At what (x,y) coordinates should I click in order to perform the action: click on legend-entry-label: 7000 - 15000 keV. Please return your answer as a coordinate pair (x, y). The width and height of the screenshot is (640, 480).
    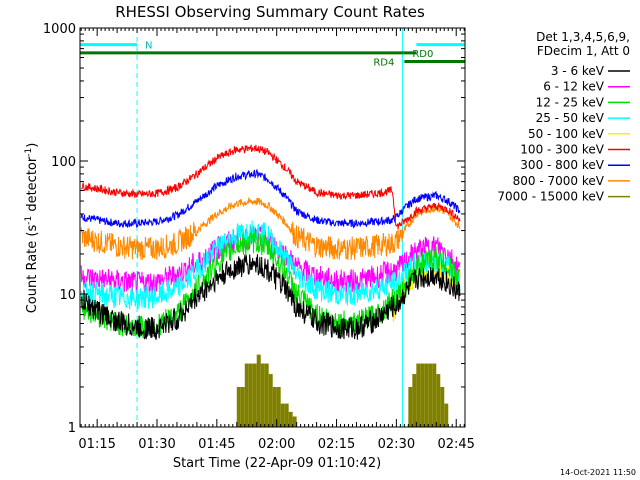
    Looking at the image, I should click on (550, 197).